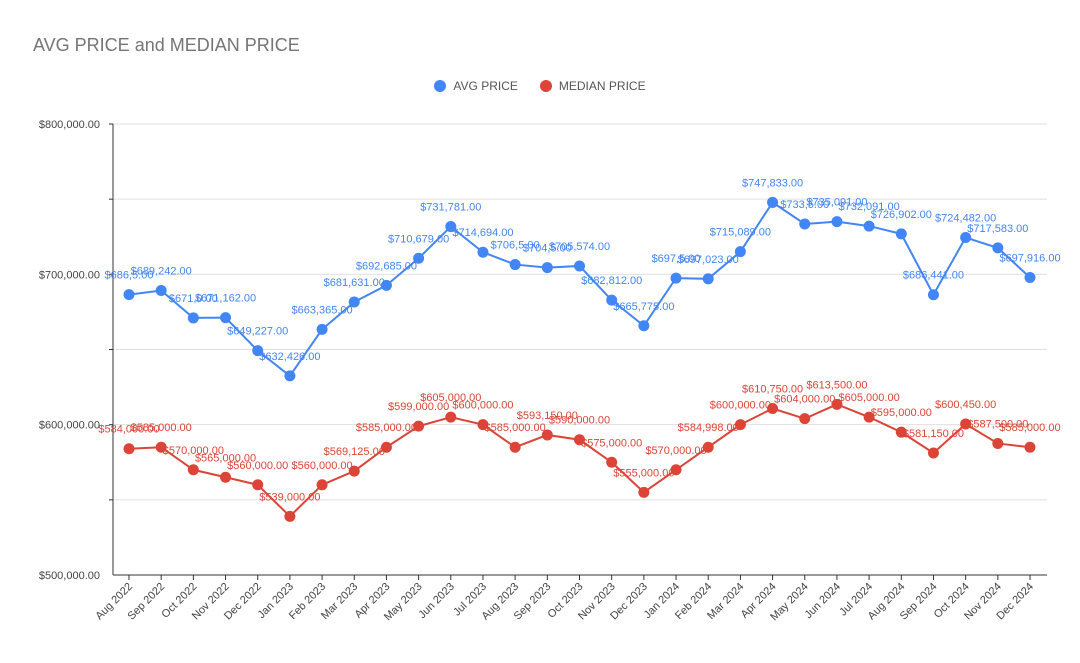 This screenshot has height=663, width=1080. I want to click on data-label: $715,089.00, so click(740, 233).